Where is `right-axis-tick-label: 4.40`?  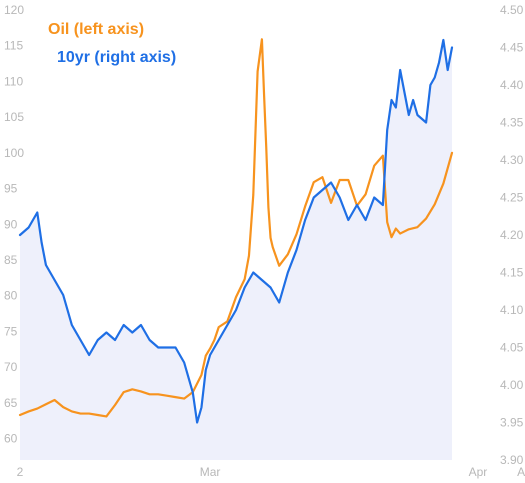 right-axis-tick-label: 4.40 is located at coordinates (512, 85).